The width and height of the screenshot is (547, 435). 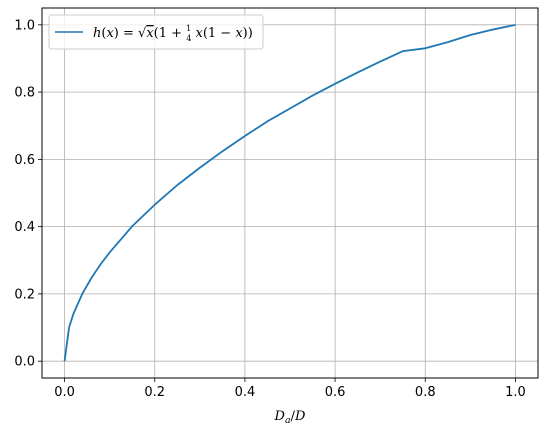 I want to click on x-tick-label: 0.8, so click(x=425, y=392).